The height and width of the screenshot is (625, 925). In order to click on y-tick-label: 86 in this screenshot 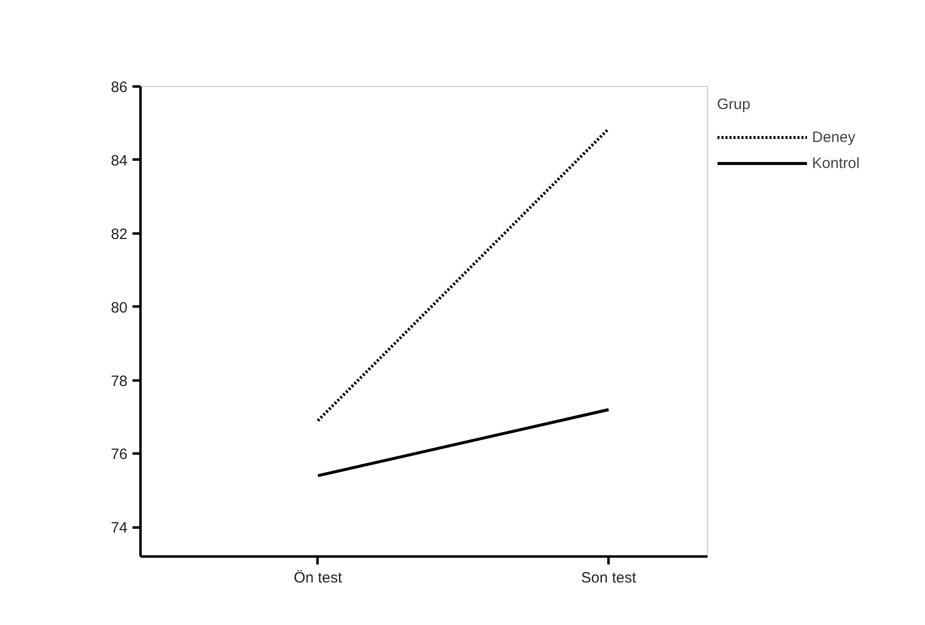, I will do `click(119, 87)`.